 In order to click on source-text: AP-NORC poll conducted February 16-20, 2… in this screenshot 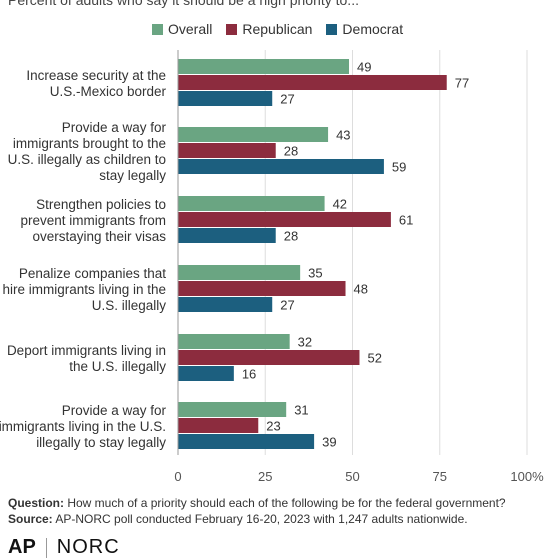, I will do `click(261, 519)`.